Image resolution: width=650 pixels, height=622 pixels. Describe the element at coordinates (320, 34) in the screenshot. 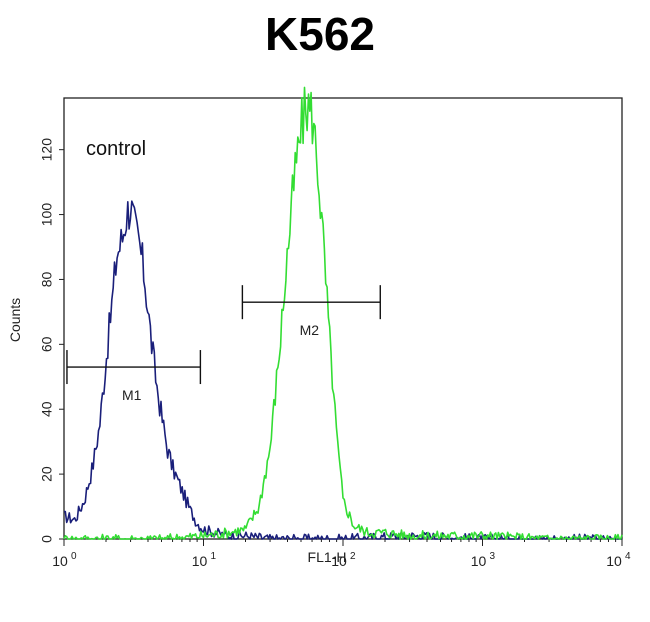

I see `chart-title: K562` at that location.